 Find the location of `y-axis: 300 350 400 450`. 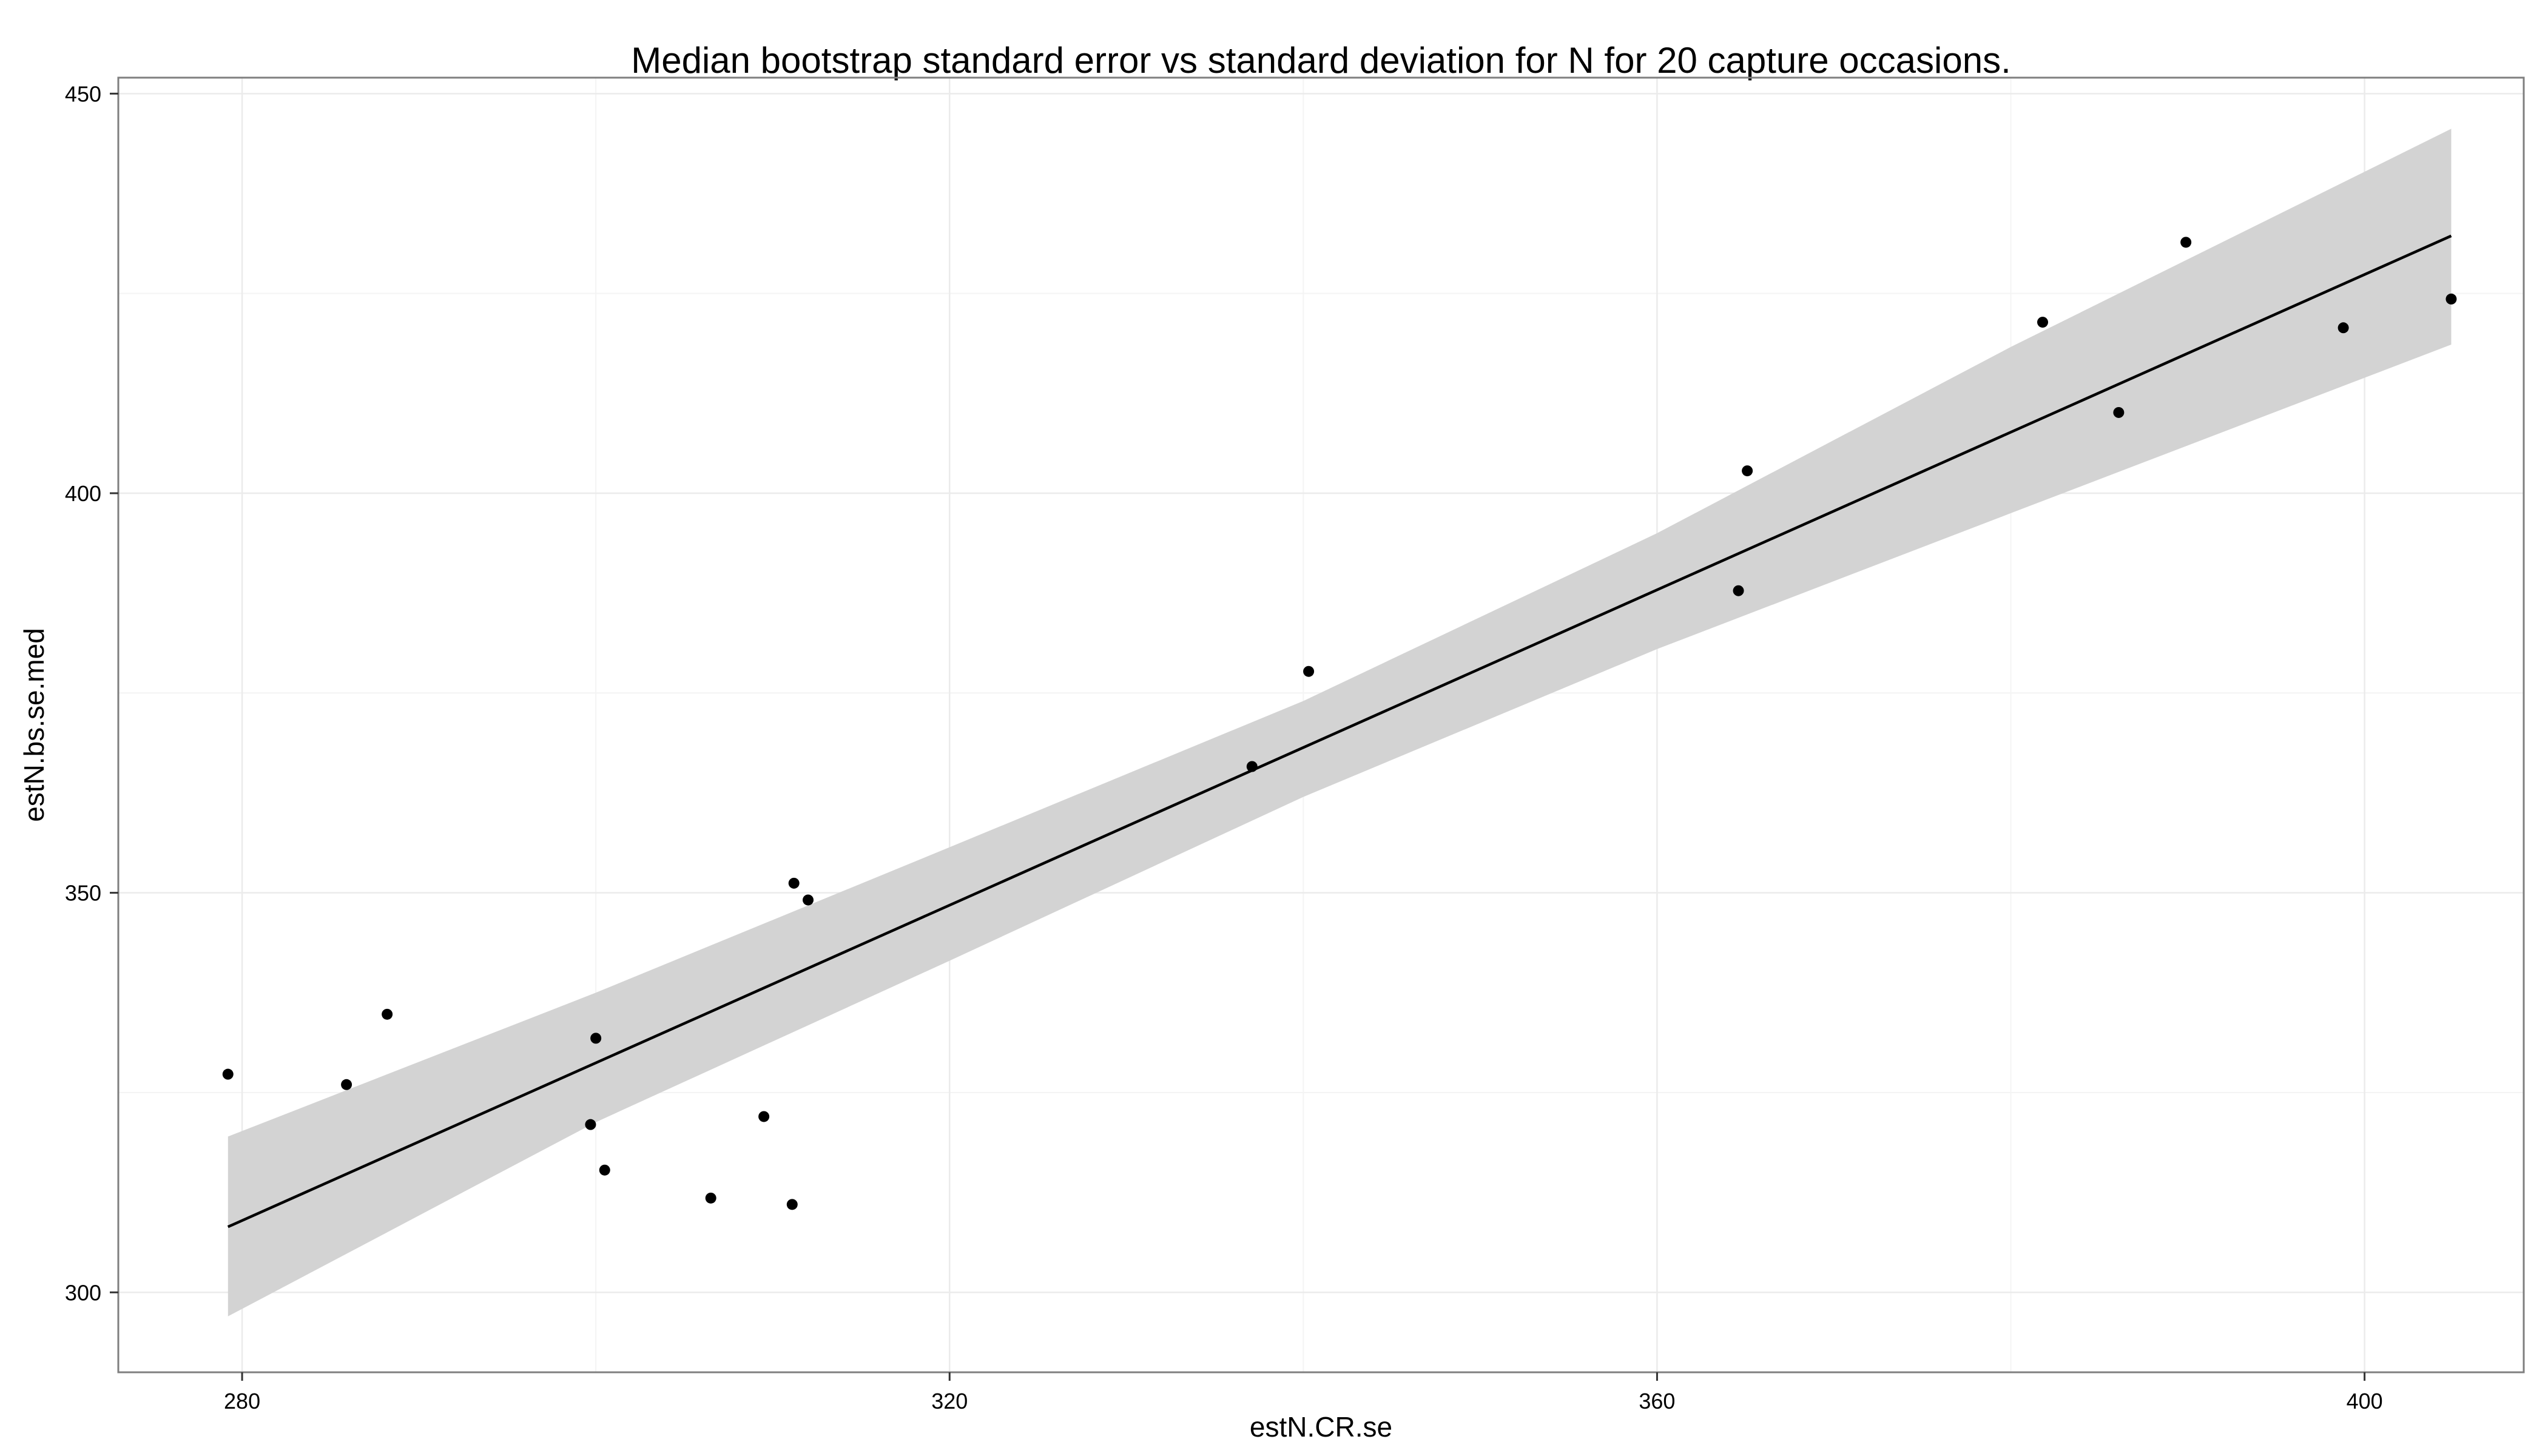

y-axis: 300 350 400 450 is located at coordinates (91, 693).